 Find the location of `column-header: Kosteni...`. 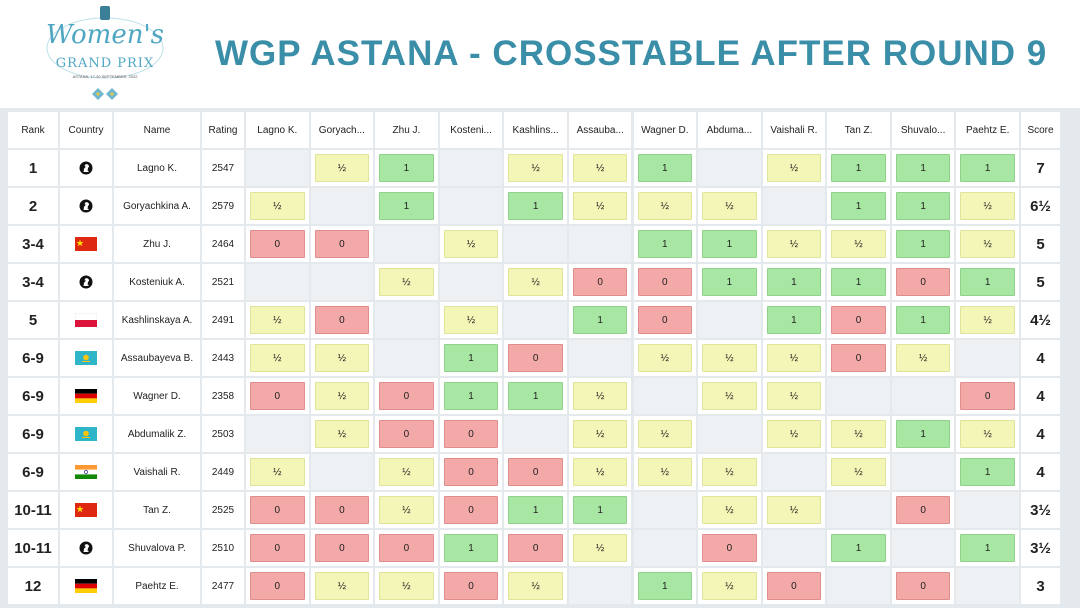

column-header: Kosteni... is located at coordinates (471, 130).